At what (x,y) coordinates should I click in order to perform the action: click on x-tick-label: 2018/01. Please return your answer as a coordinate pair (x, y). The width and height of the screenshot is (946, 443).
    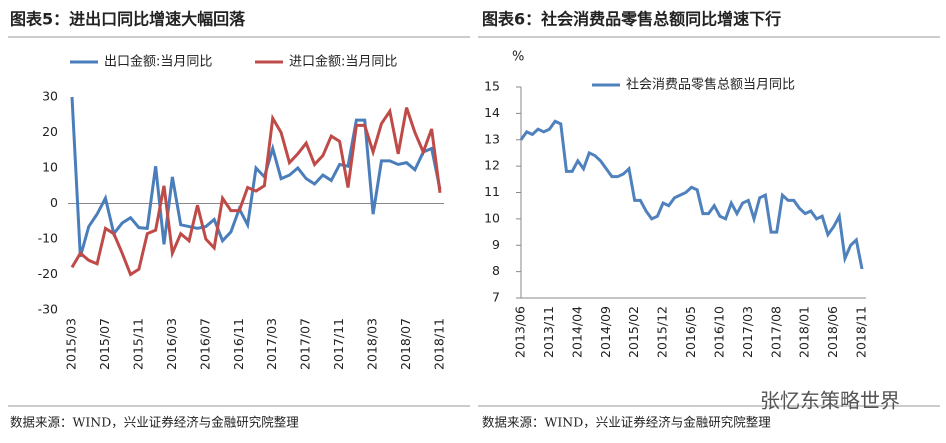
    Looking at the image, I should click on (804, 332).